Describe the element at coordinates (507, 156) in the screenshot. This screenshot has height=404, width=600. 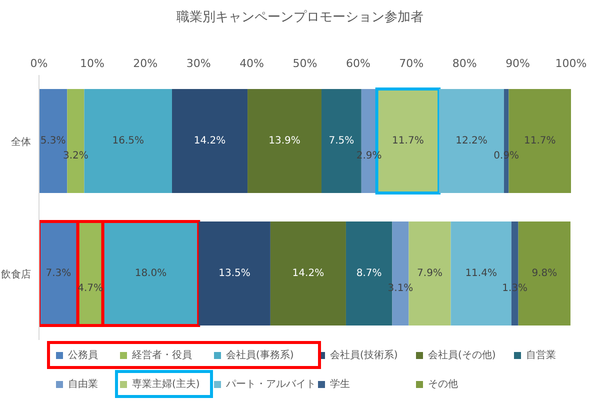
I see `data-label: 0.9%` at that location.